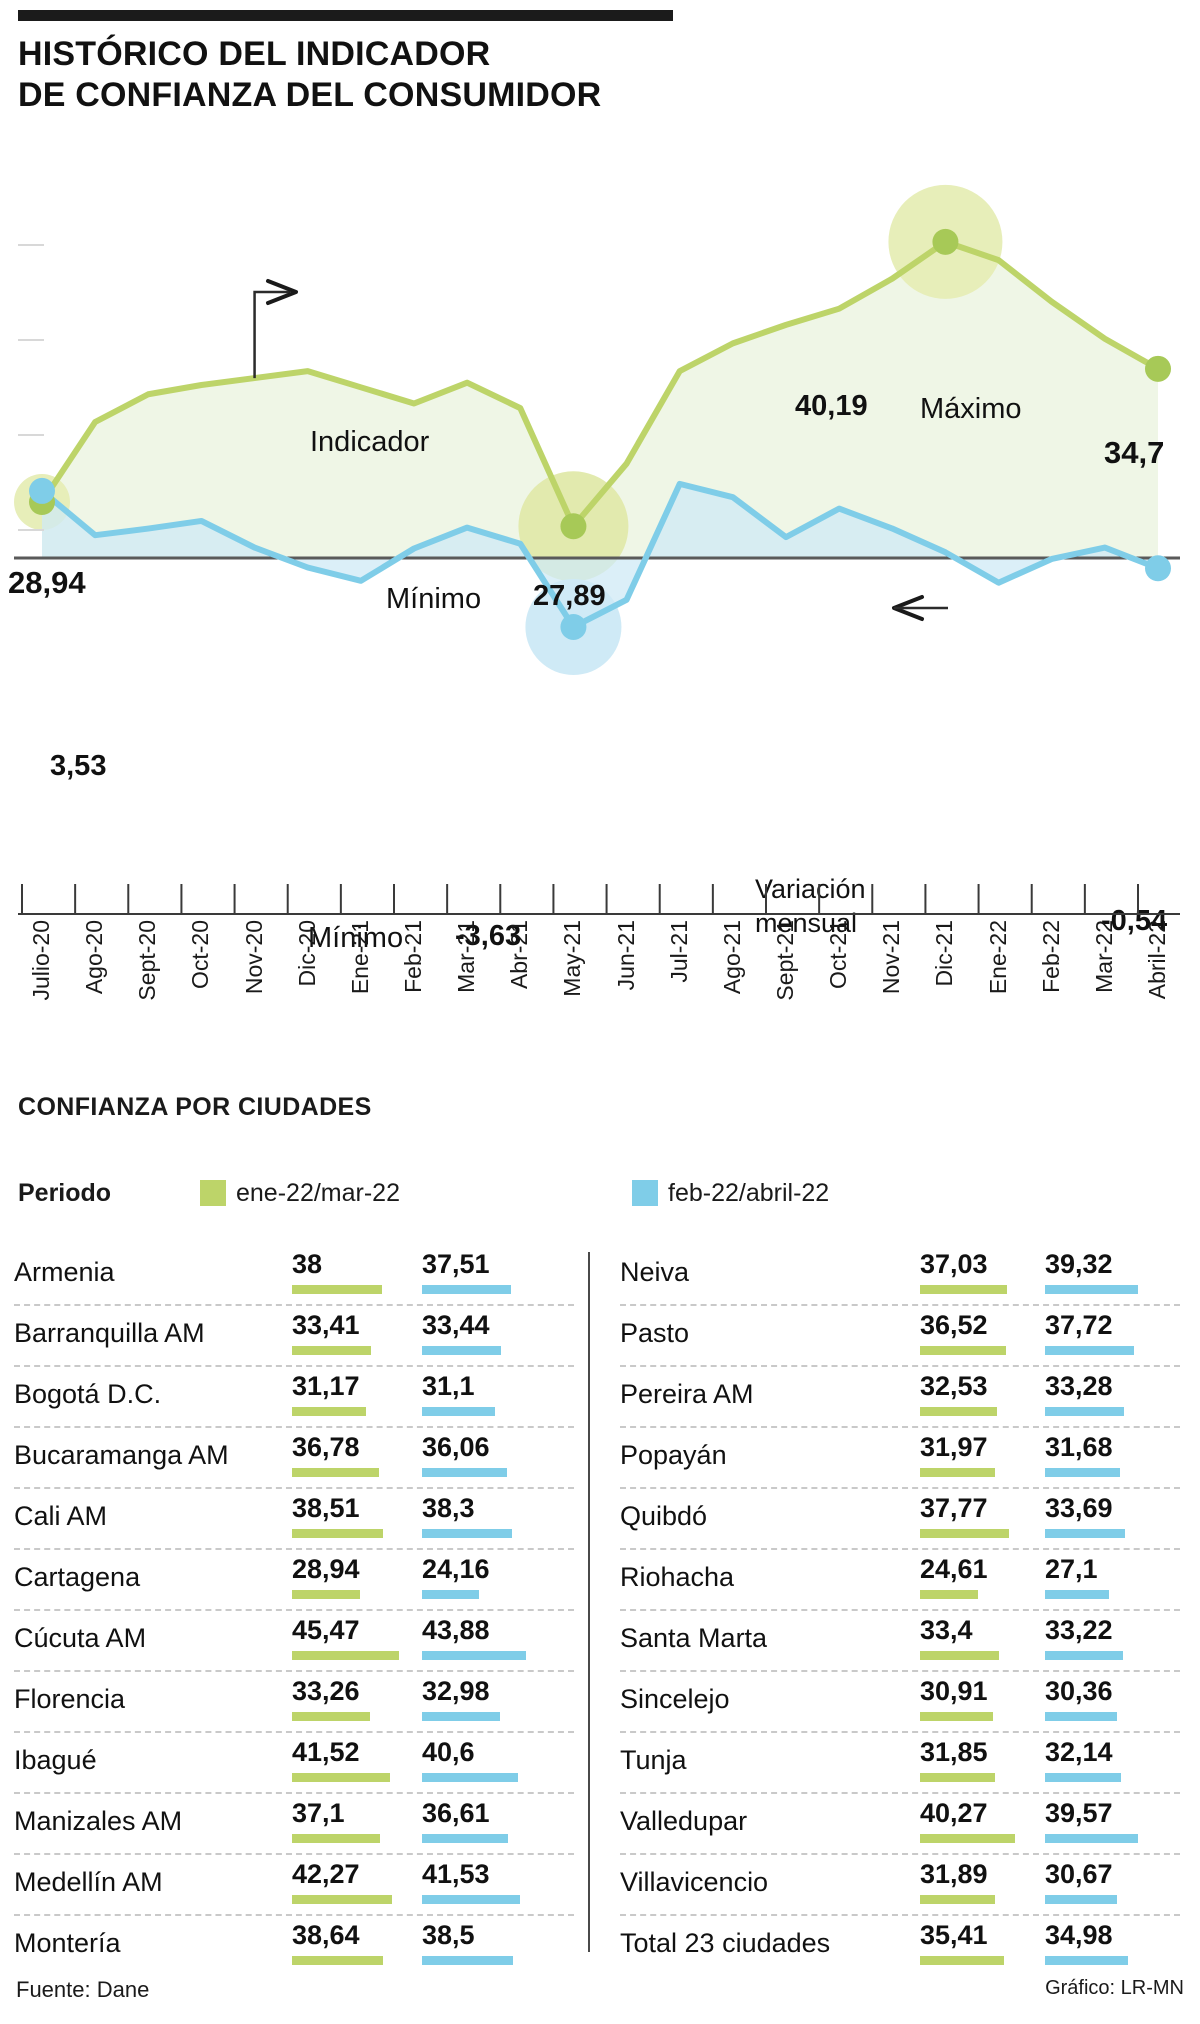 This screenshot has width=1200, height=2024. What do you see at coordinates (838, 955) in the screenshot?
I see `x-tick-label: Oct-21` at bounding box center [838, 955].